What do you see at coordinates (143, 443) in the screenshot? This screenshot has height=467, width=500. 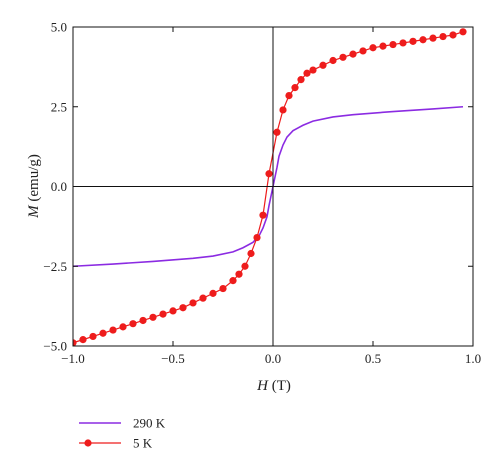 I see `legend-label: 5 K` at bounding box center [143, 443].